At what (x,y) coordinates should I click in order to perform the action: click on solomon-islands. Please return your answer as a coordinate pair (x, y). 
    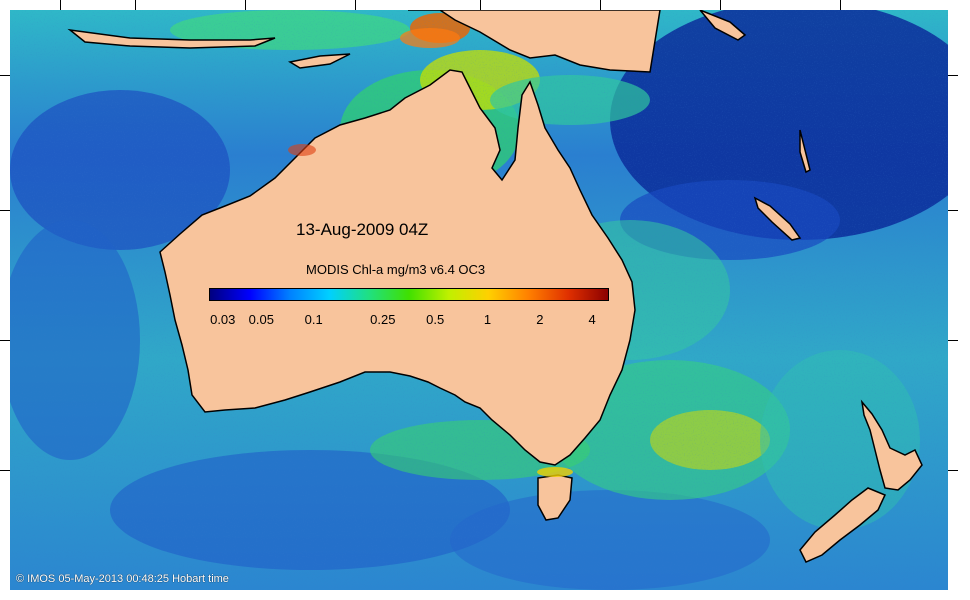
    Looking at the image, I should click on (723, 25).